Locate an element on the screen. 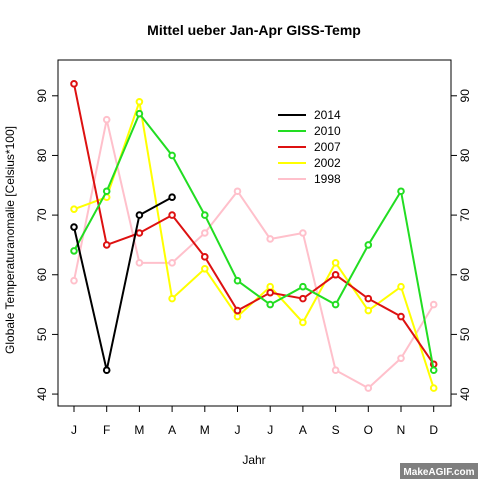 This screenshot has height=480, width=480. x-tick-label: S is located at coordinates (336, 430).